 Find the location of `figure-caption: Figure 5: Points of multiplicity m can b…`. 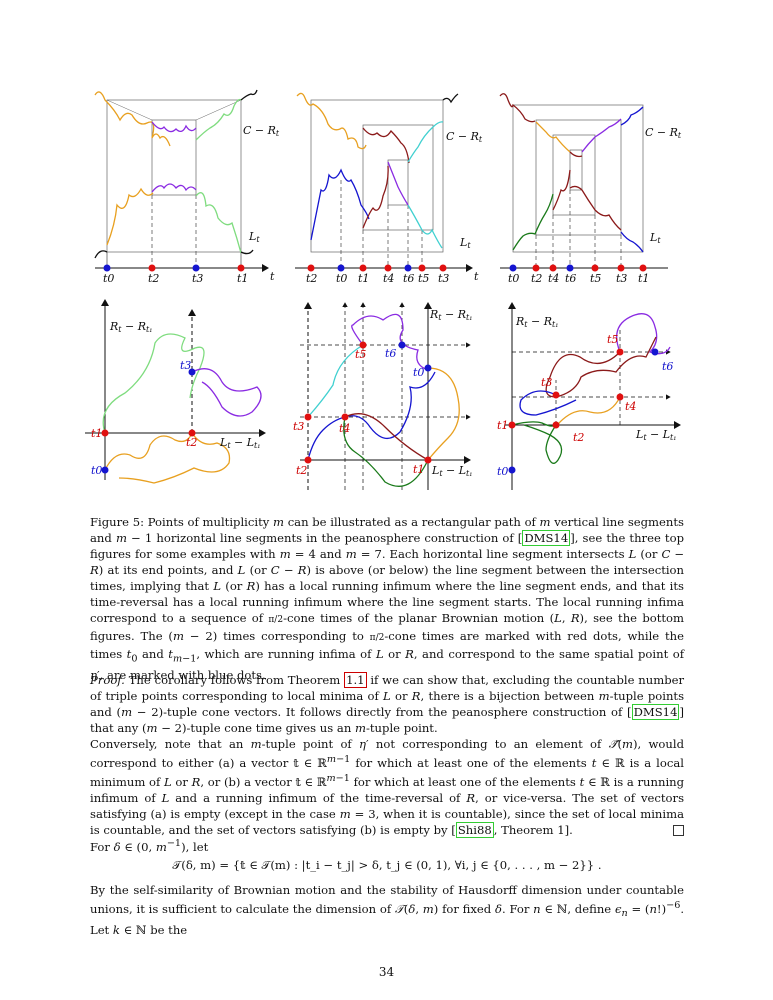

figure-caption: Figure 5: Points of multiplicity m can b… is located at coordinates (387, 599).